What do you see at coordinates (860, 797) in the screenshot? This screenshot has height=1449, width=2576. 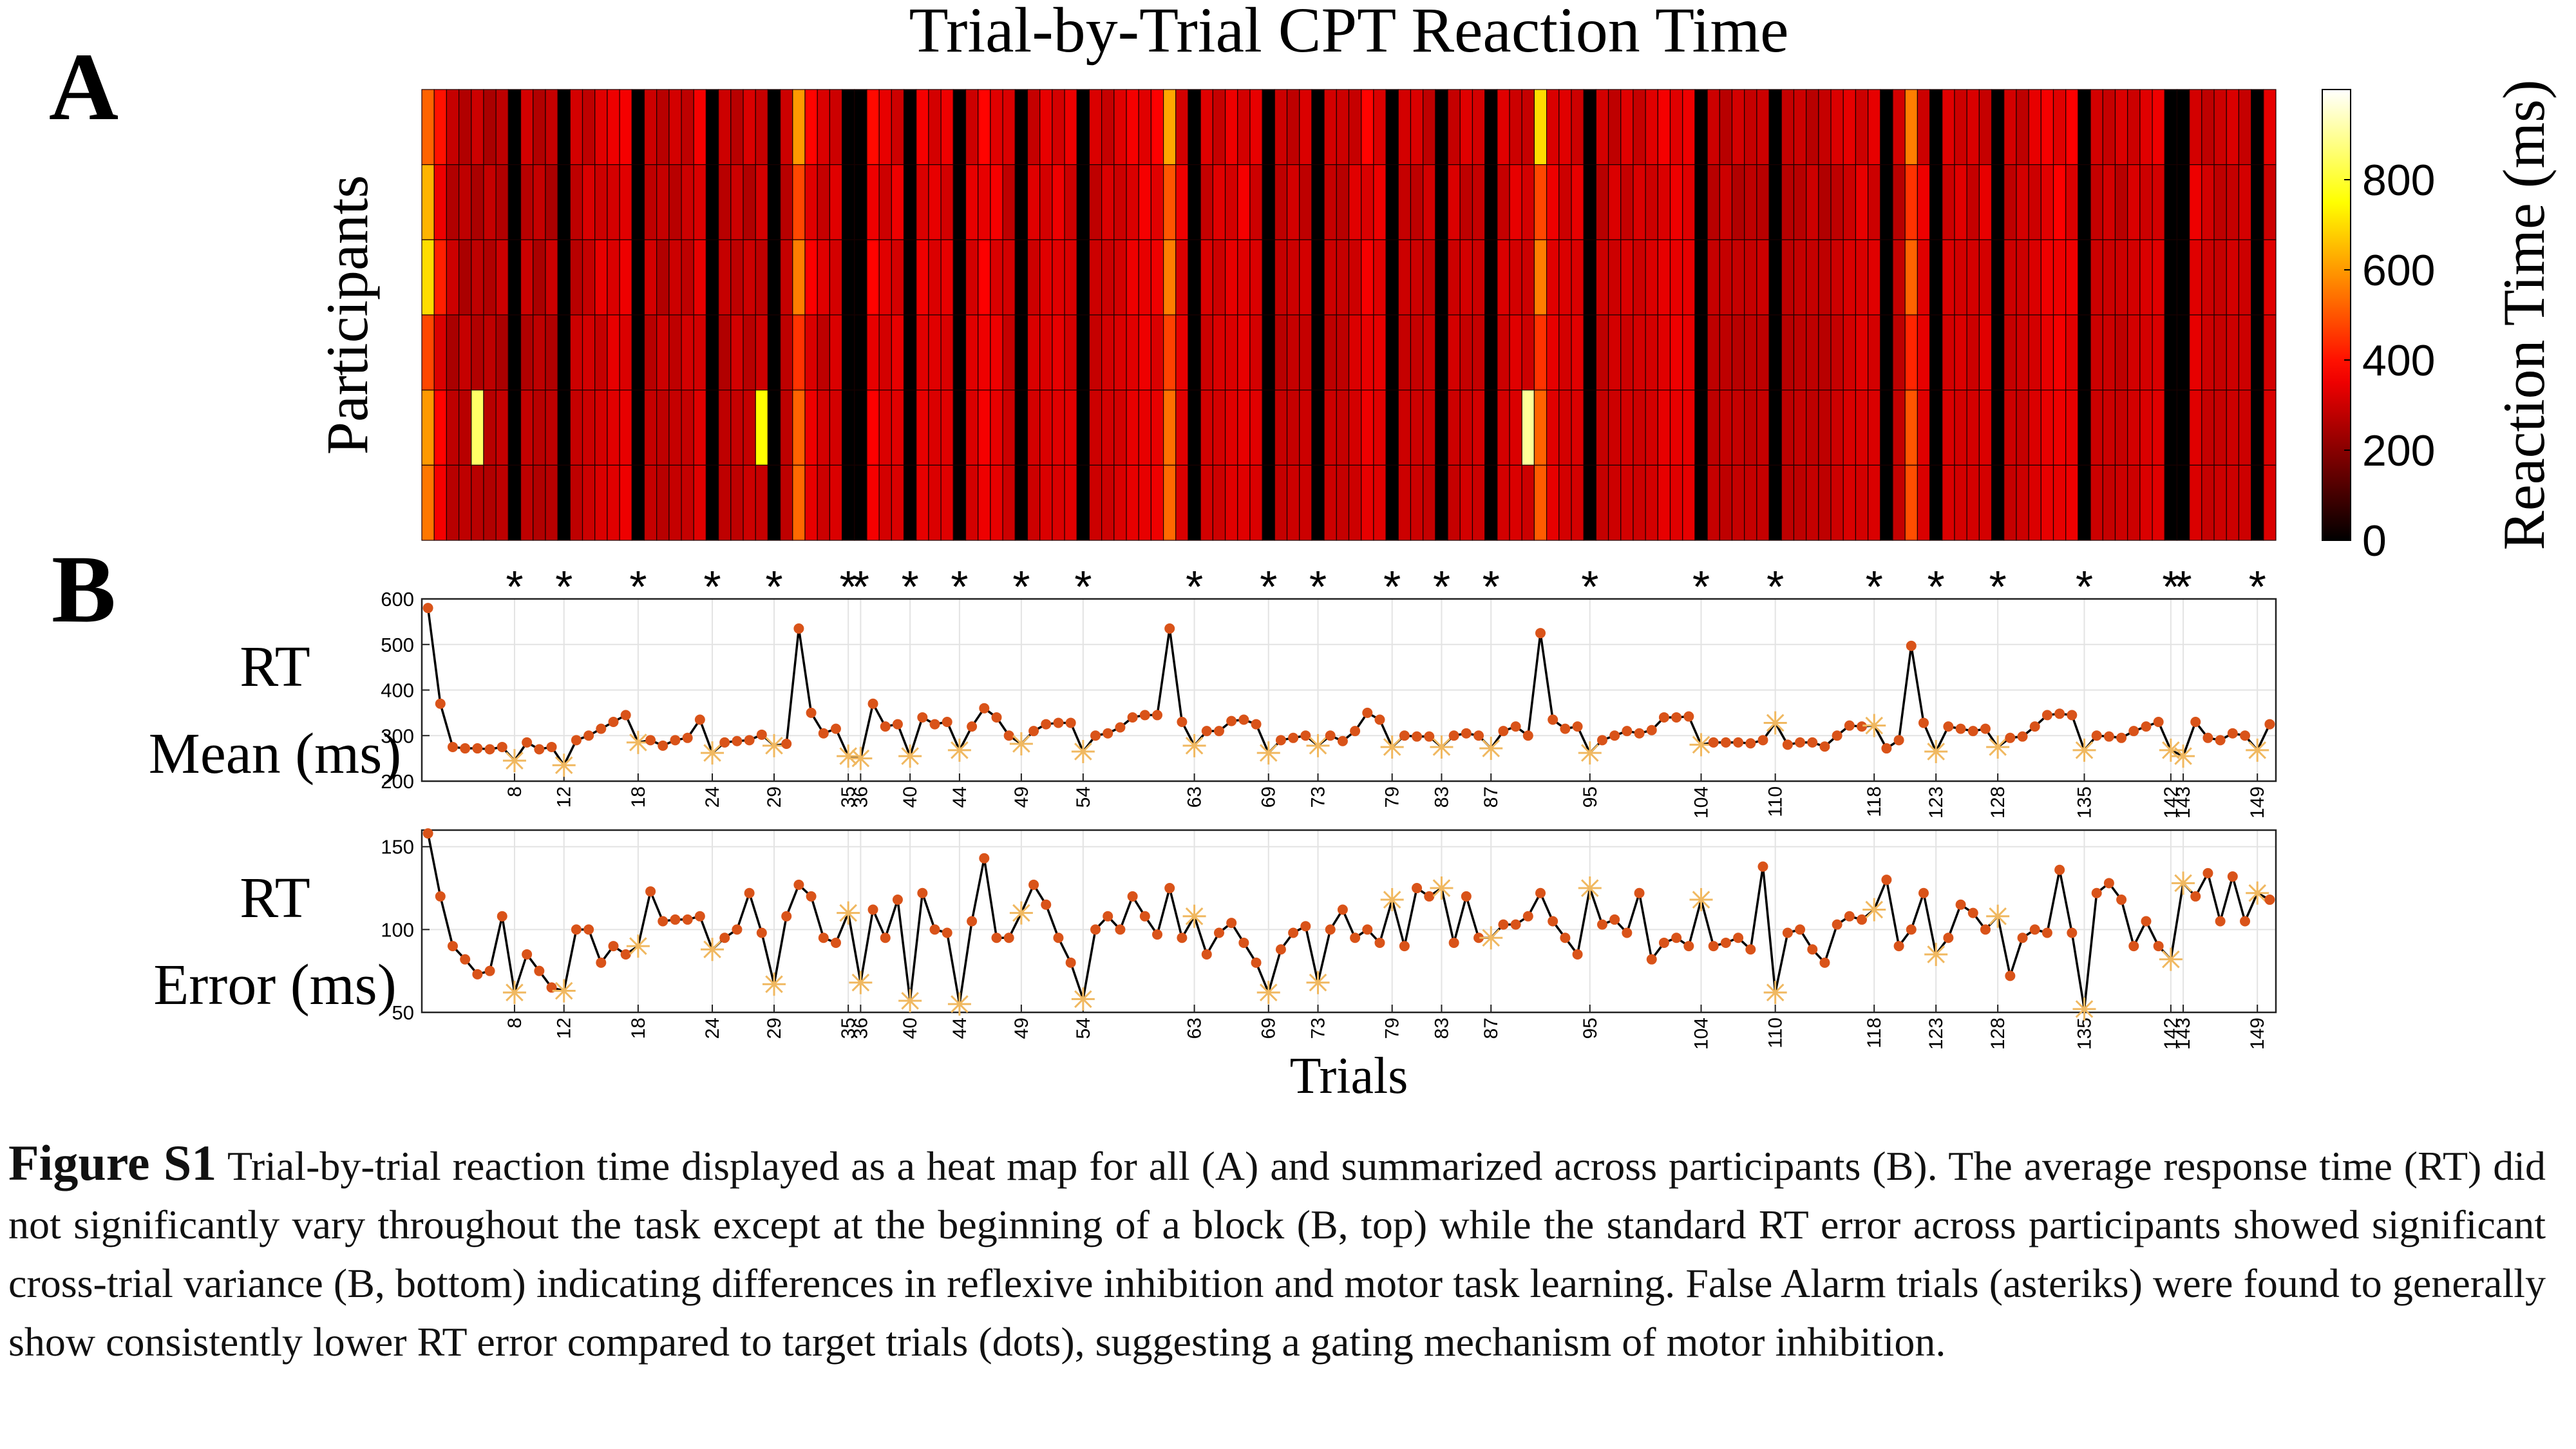 I see `x-tick-label: 36` at bounding box center [860, 797].